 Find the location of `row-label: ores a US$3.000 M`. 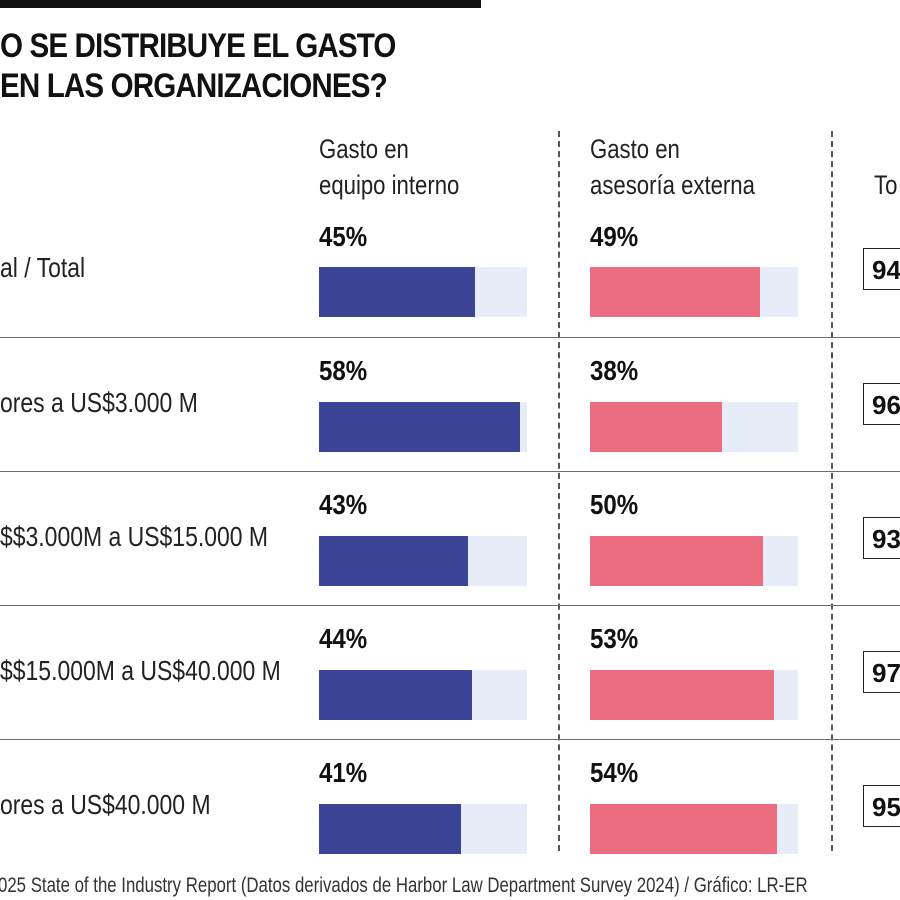

row-label: ores a US$3.000 M is located at coordinates (99, 402).